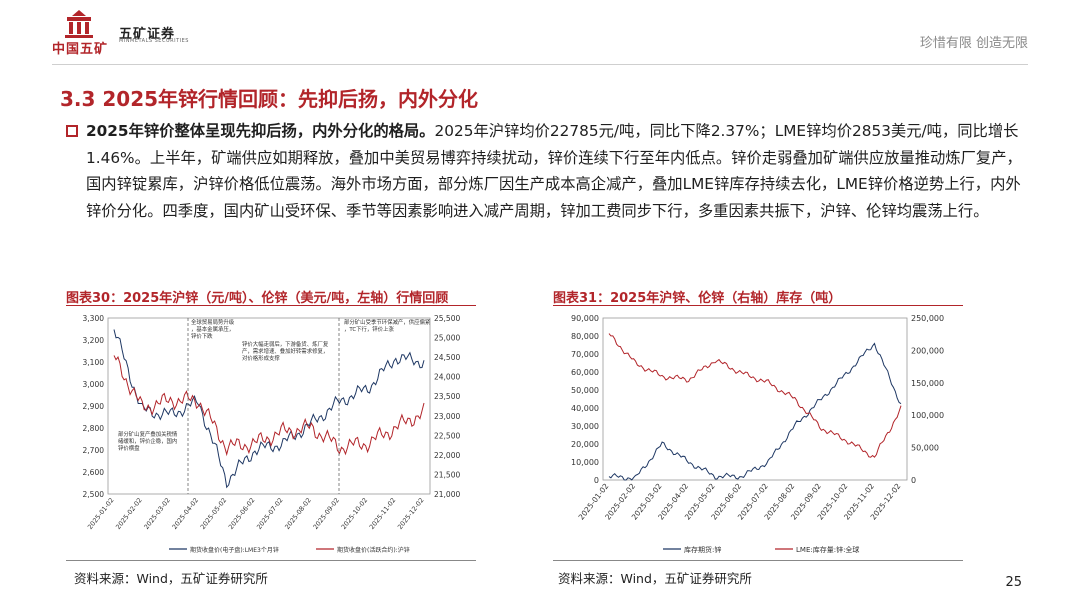 The image size is (1080, 608). I want to click on chart1-source: 资料来源：Wind，五矿证券研究所, so click(171, 578).